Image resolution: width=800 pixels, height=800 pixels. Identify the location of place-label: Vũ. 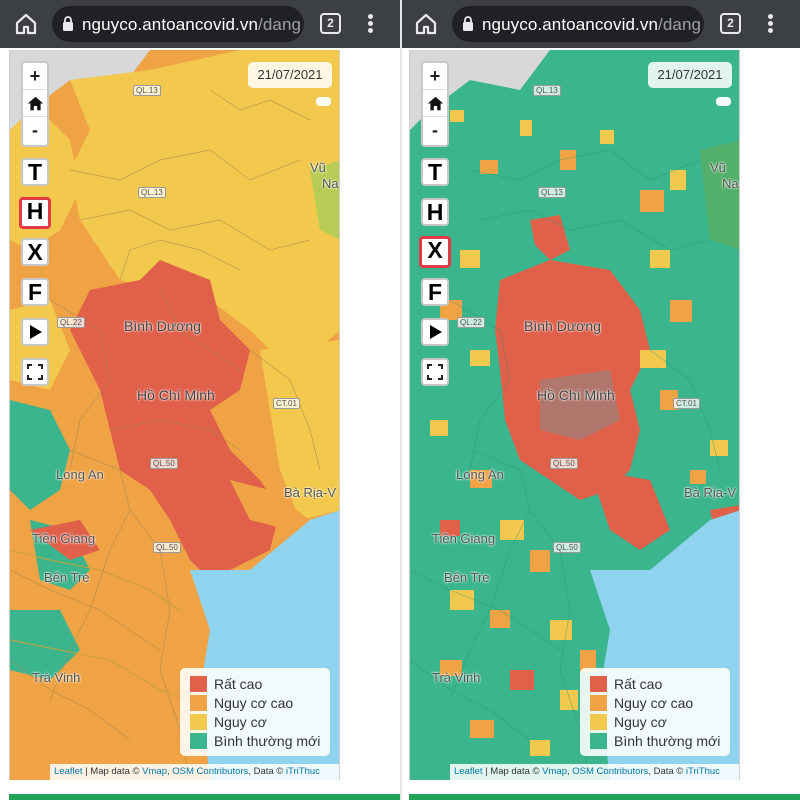
(318, 167).